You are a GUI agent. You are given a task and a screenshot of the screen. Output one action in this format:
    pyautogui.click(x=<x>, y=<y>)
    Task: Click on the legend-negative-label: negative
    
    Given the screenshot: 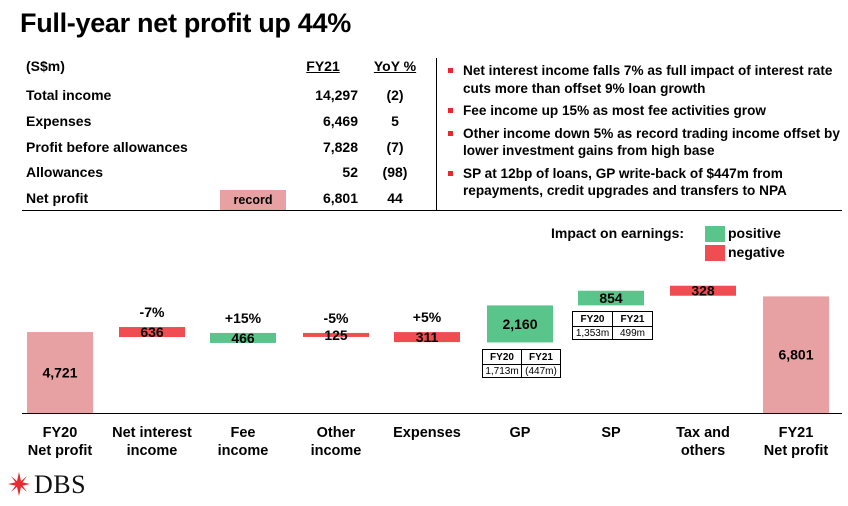 What is the action you would take?
    pyautogui.click(x=756, y=252)
    